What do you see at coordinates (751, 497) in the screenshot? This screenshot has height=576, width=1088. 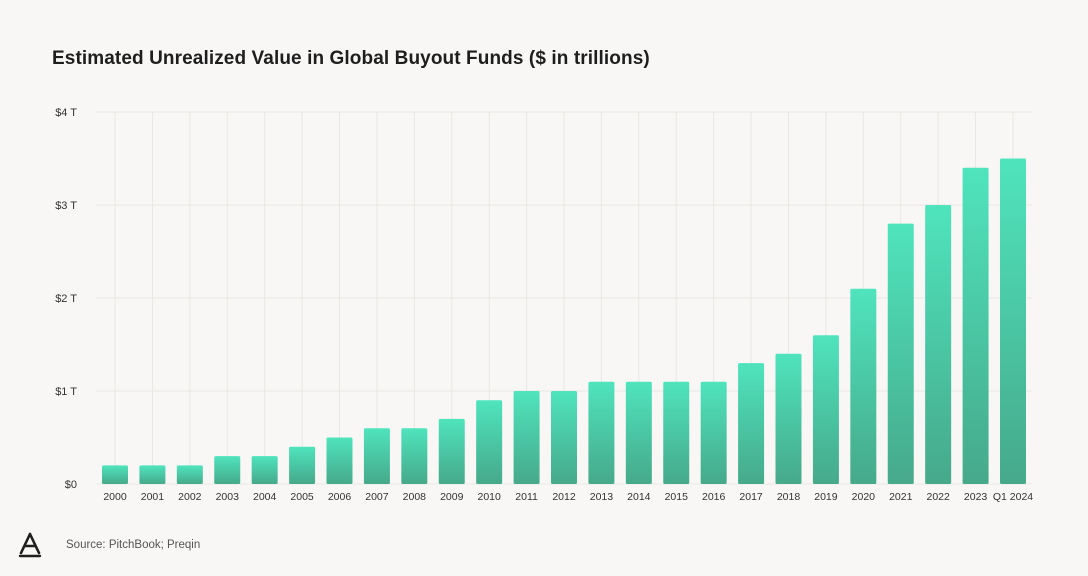 I see `x-tick-label: 2017` at bounding box center [751, 497].